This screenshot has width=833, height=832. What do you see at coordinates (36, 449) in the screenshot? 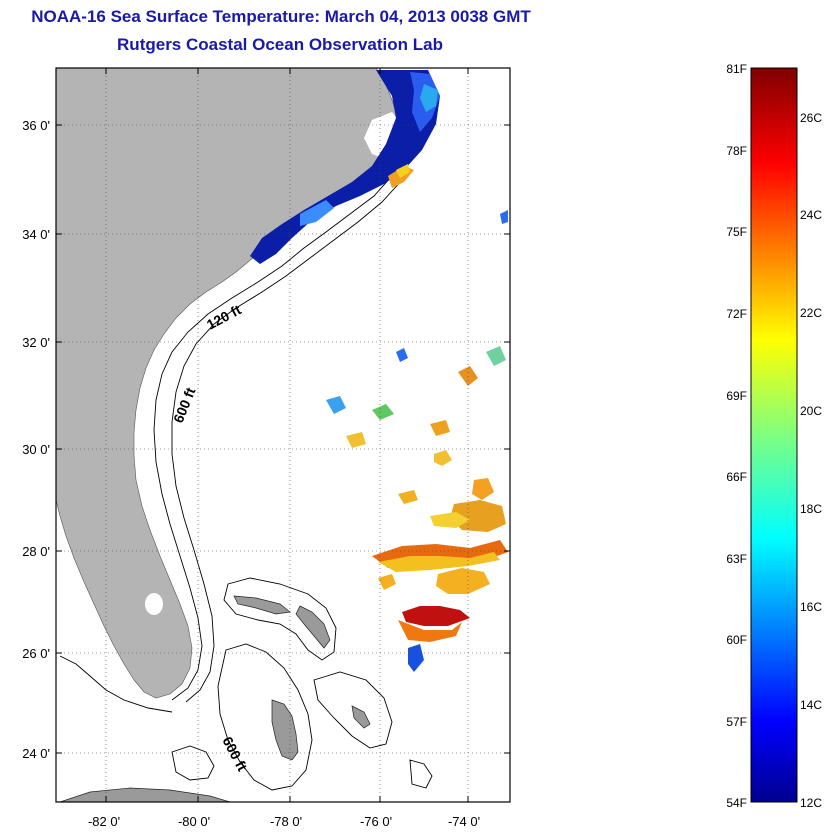
I see `lat-label-30: 30 0'` at bounding box center [36, 449].